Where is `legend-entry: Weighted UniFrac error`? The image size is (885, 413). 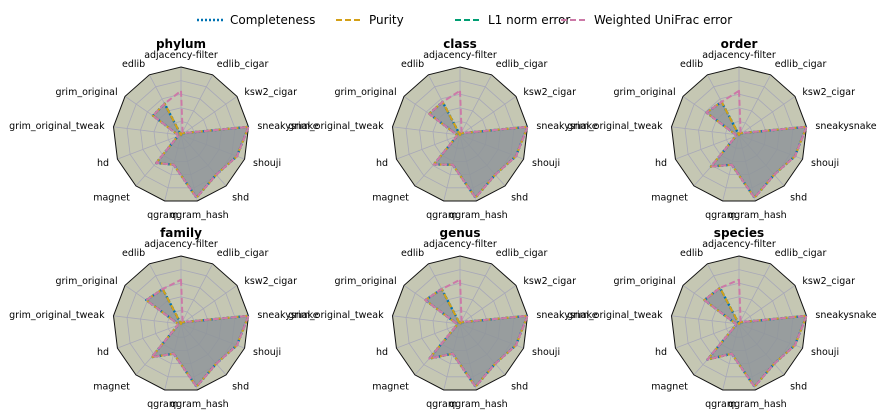 legend-entry: Weighted UniFrac error is located at coordinates (646, 20).